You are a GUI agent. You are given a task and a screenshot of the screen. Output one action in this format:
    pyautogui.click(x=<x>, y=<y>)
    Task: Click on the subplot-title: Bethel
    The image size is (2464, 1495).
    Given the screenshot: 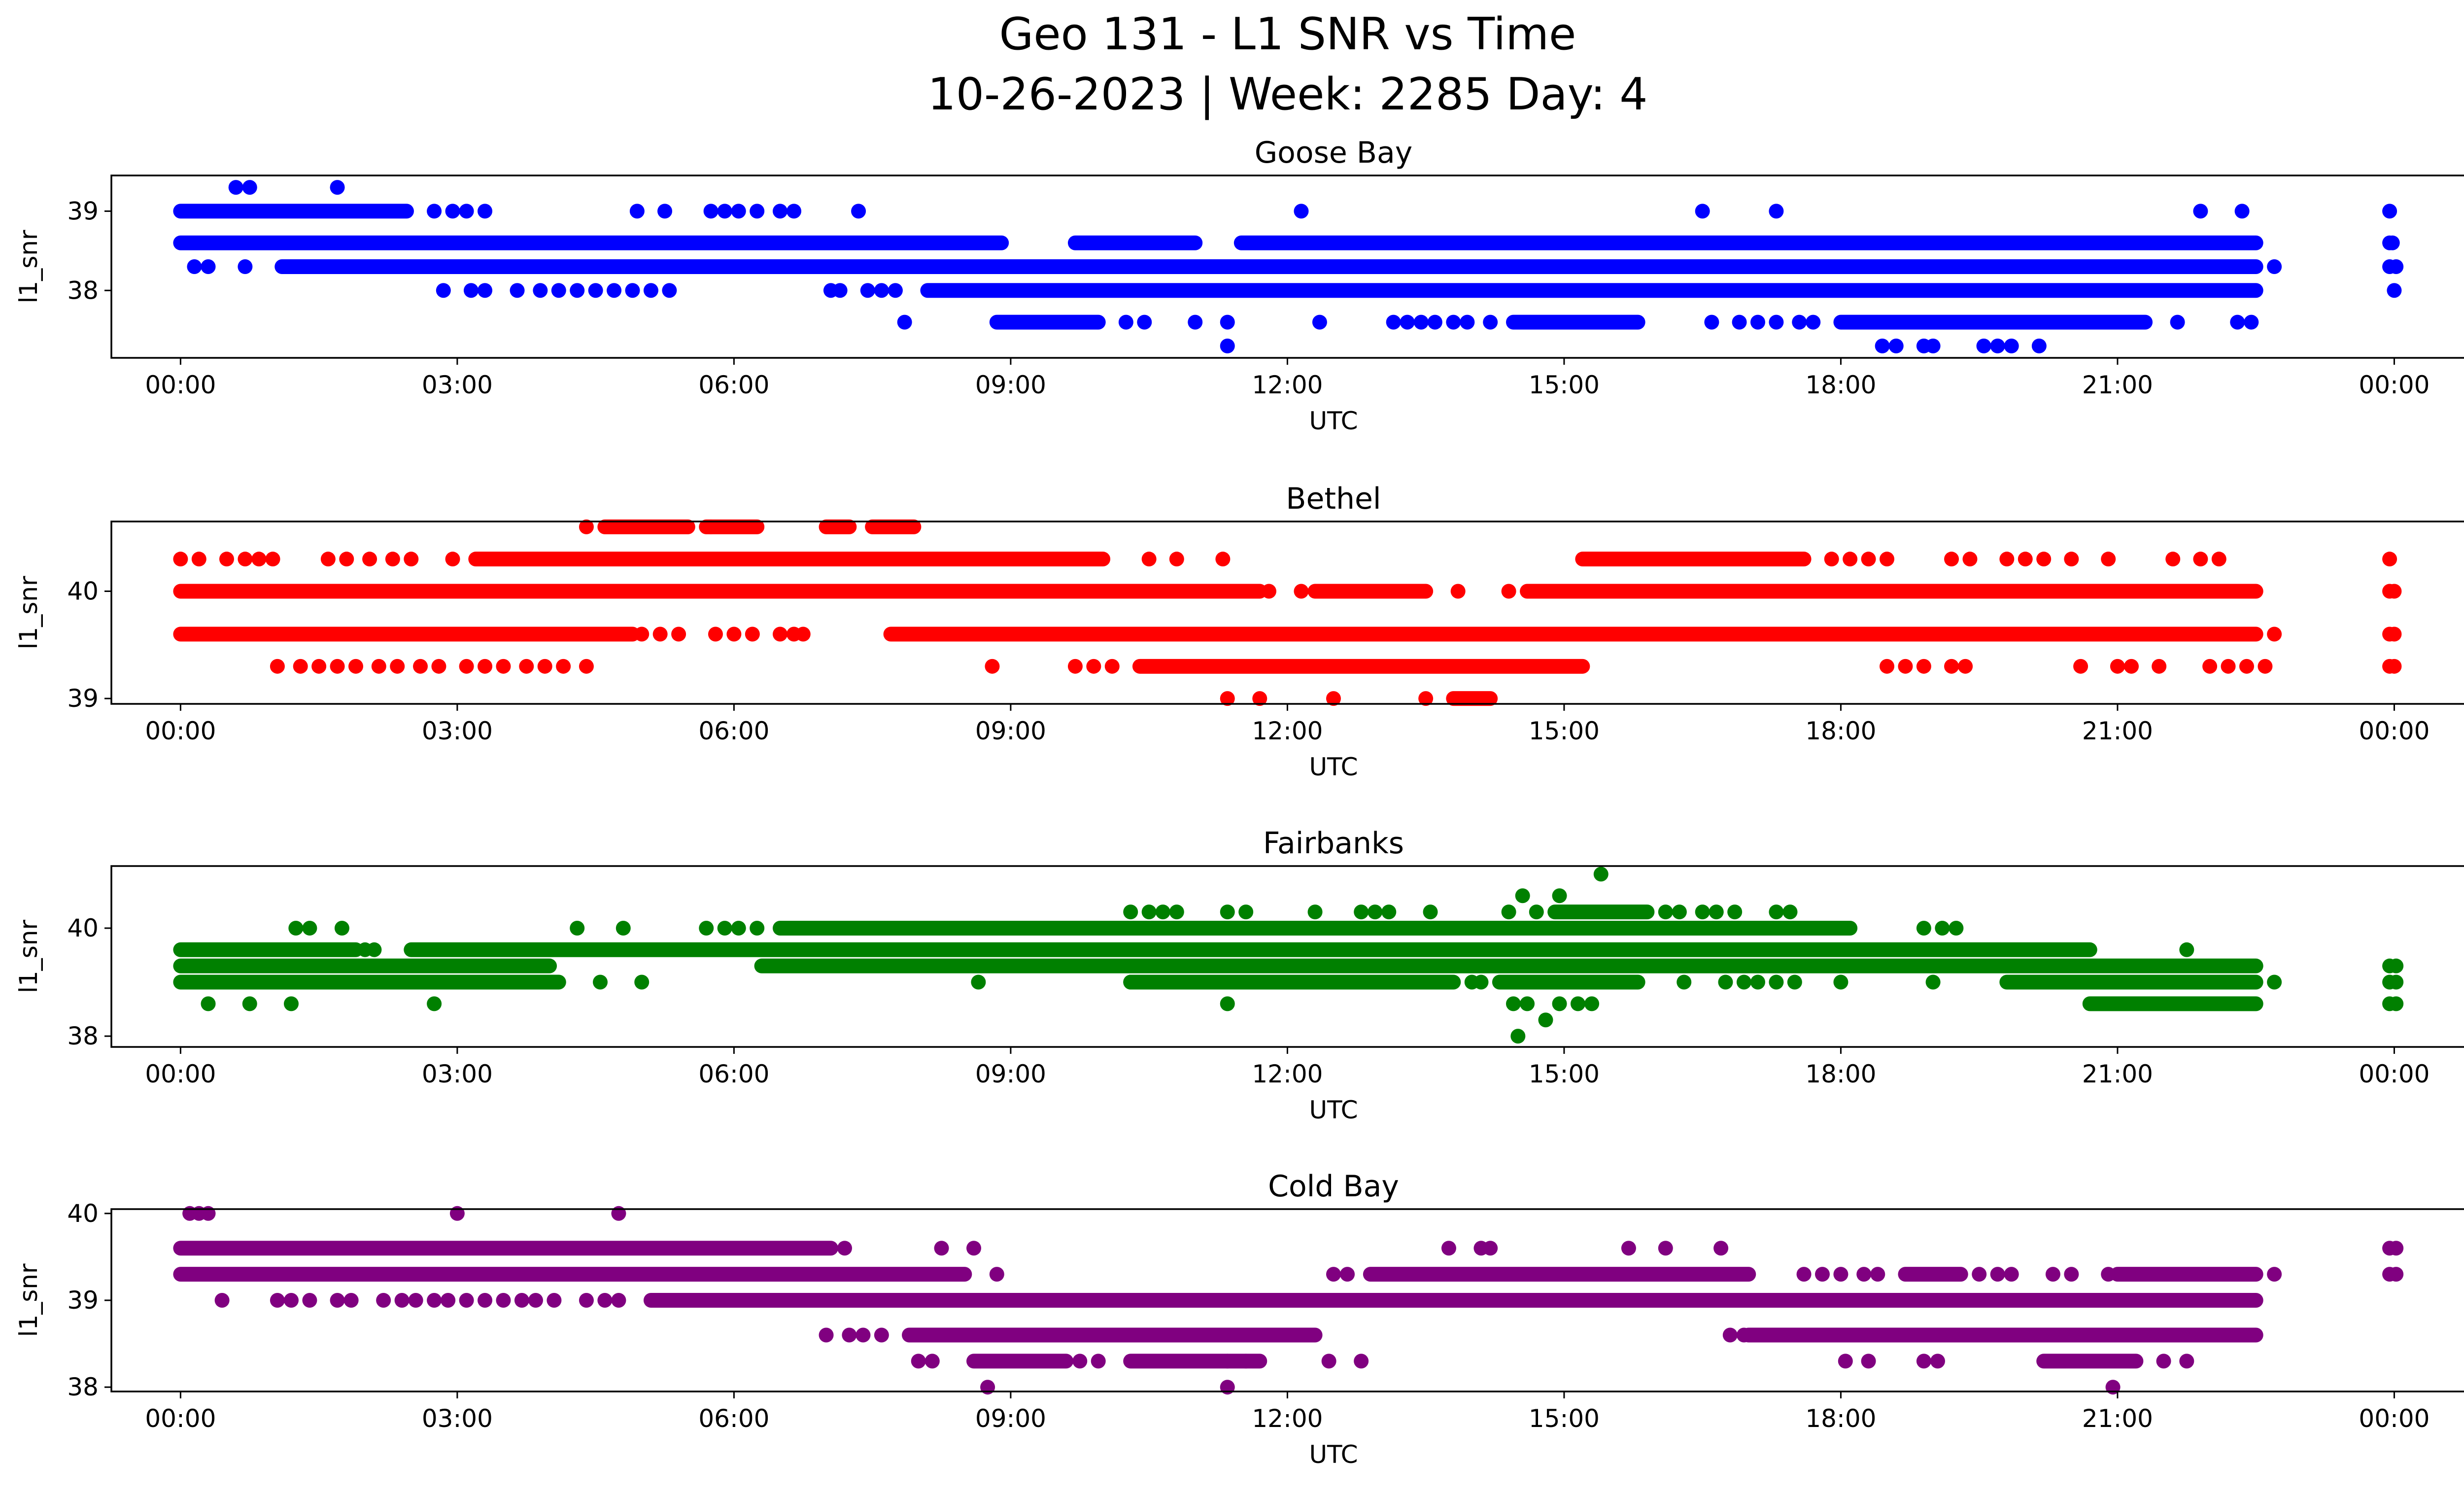 What is the action you would take?
    pyautogui.click(x=1333, y=499)
    